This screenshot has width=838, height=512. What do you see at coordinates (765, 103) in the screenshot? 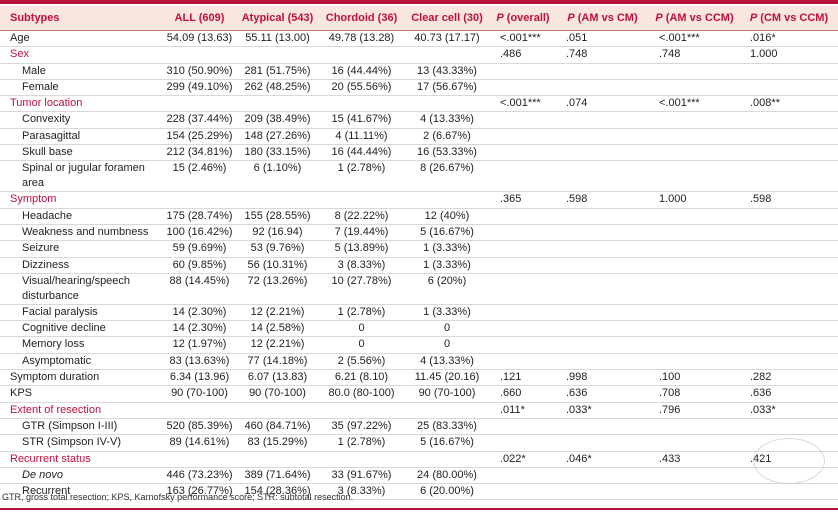
I see `p-value-cell: .008**` at bounding box center [765, 103].